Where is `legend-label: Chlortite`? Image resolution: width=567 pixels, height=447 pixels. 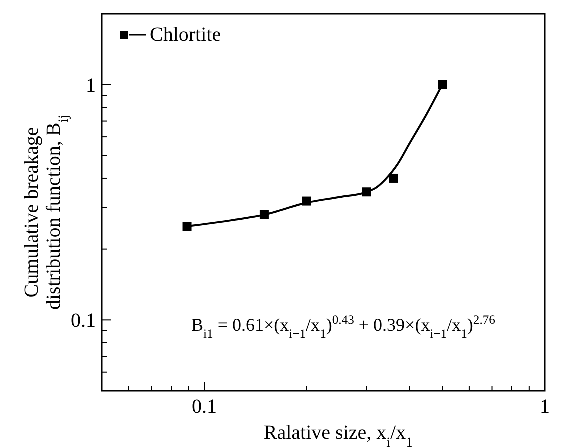 legend-label: Chlortite is located at coordinates (186, 35).